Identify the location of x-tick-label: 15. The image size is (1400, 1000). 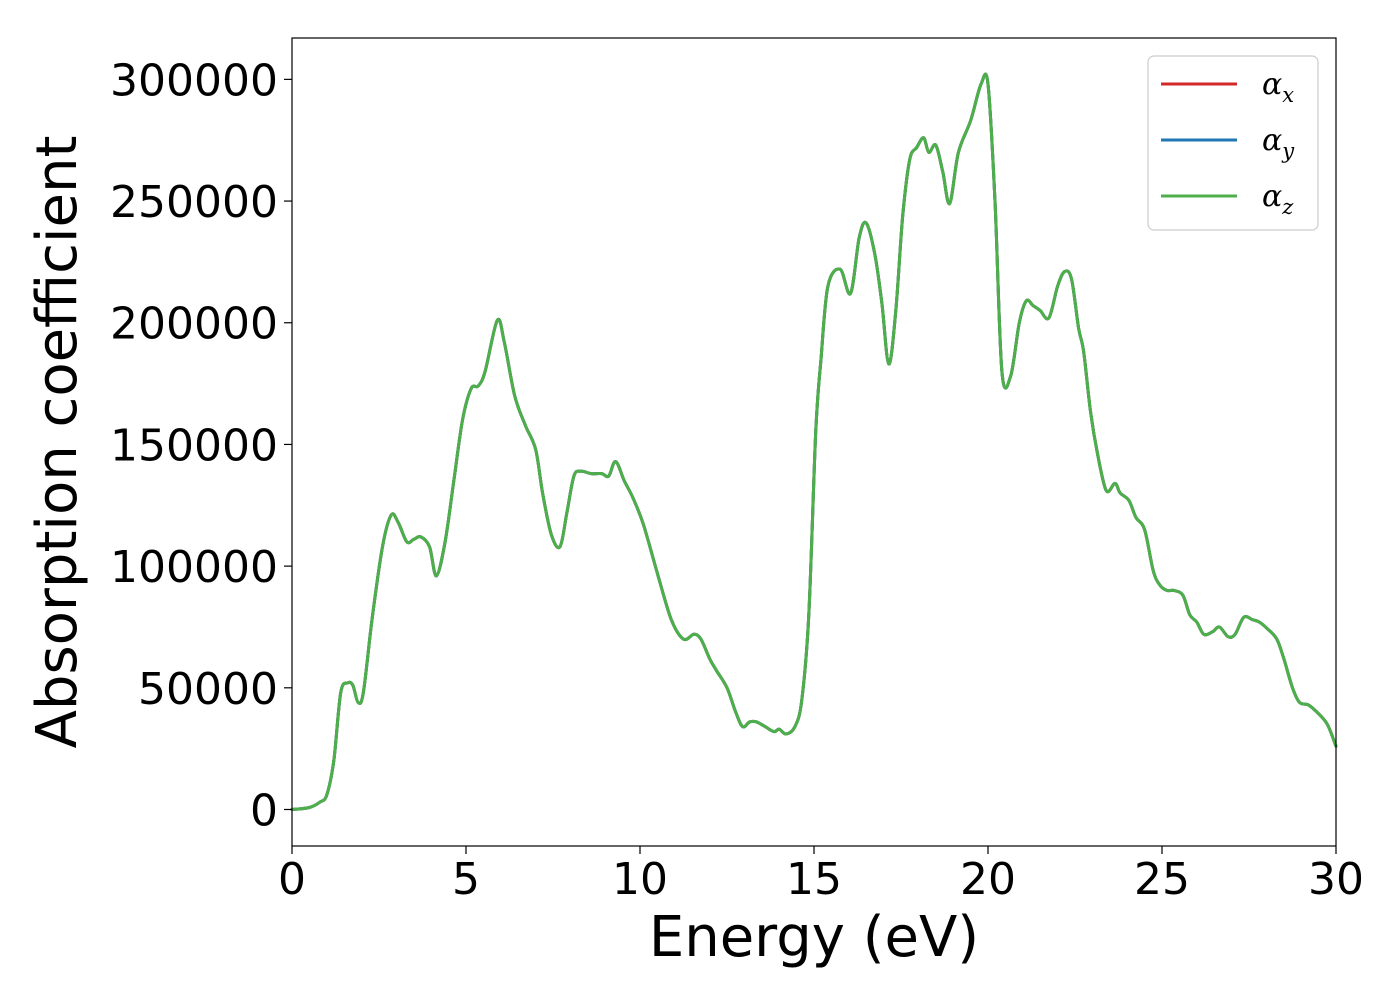
(814, 879).